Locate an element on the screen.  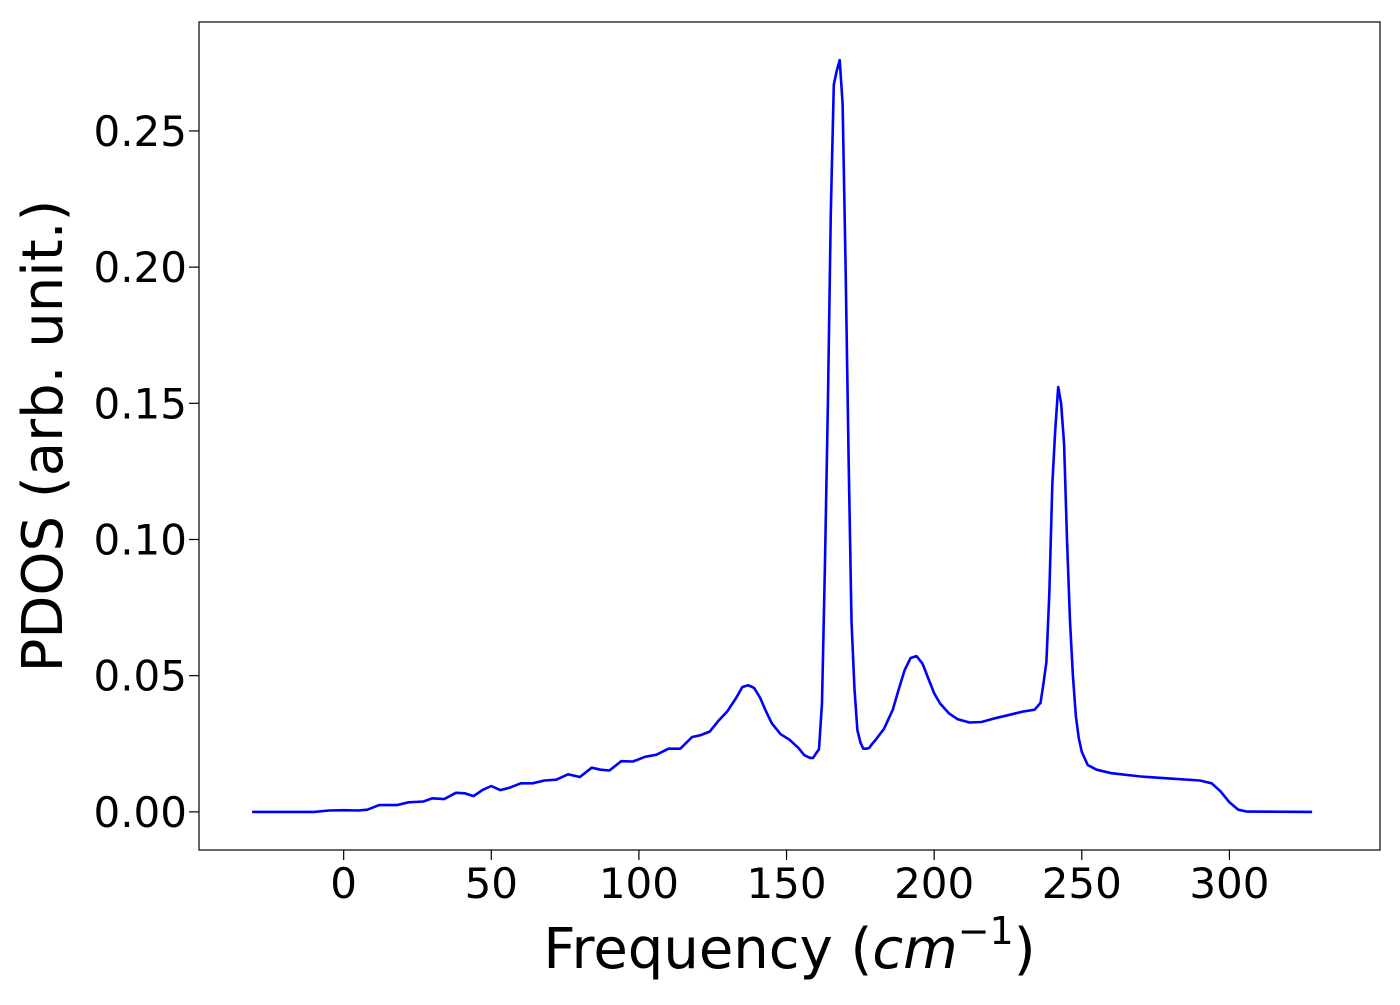
x-tick-label: 100 is located at coordinates (639, 883).